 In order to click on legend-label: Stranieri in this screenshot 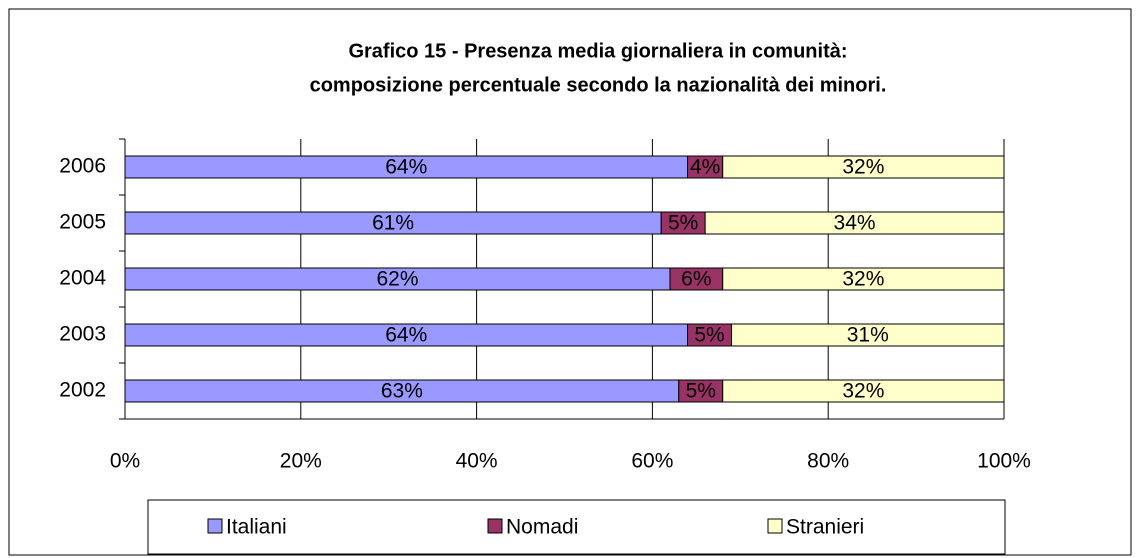, I will do `click(825, 527)`.